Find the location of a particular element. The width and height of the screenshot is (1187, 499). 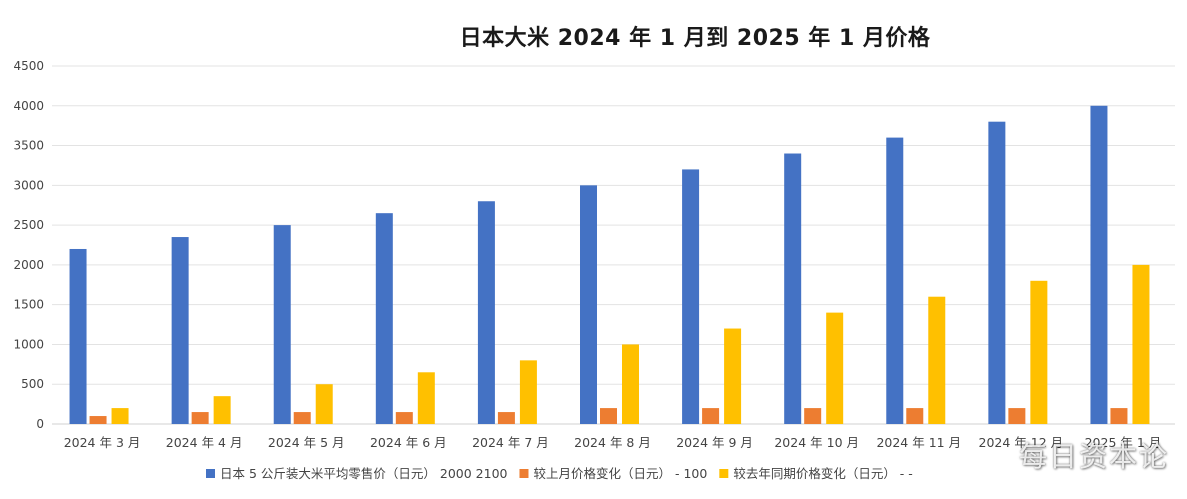

x-tick-label: 2024 年 8 月 is located at coordinates (612, 442).